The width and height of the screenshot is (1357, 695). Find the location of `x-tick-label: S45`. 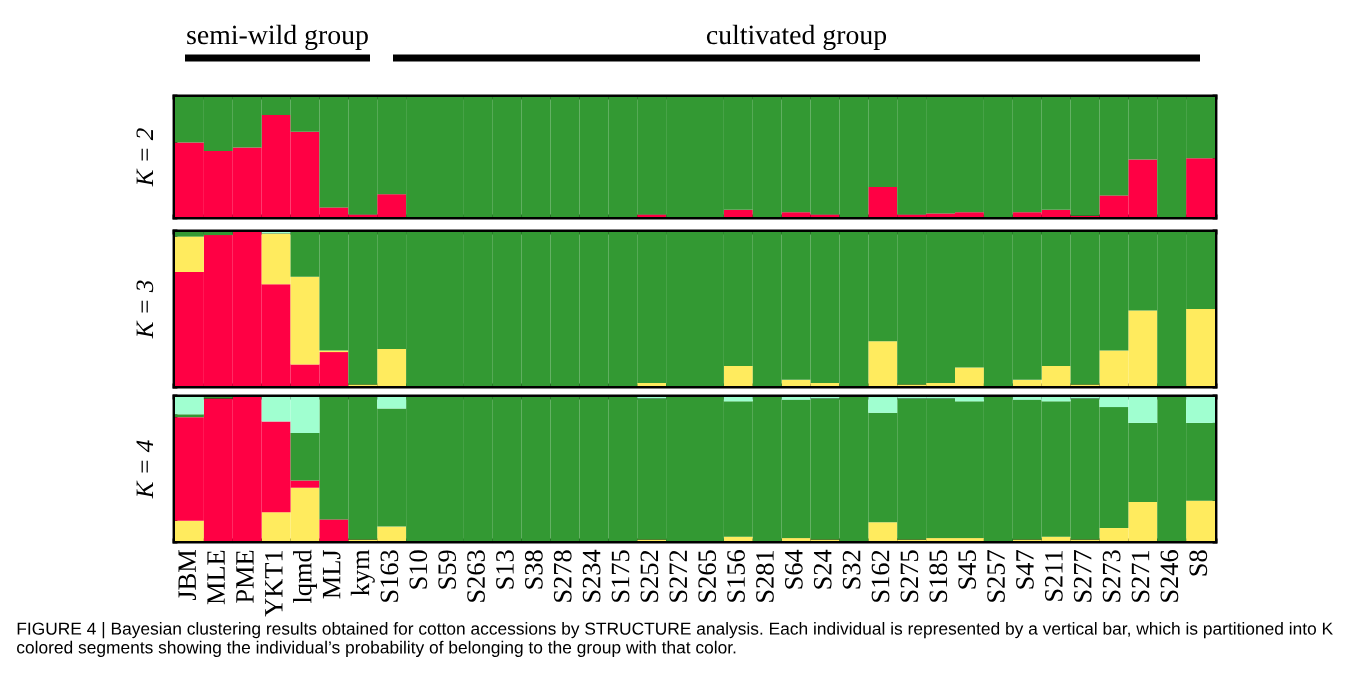

x-tick-label: S45 is located at coordinates (967, 569).